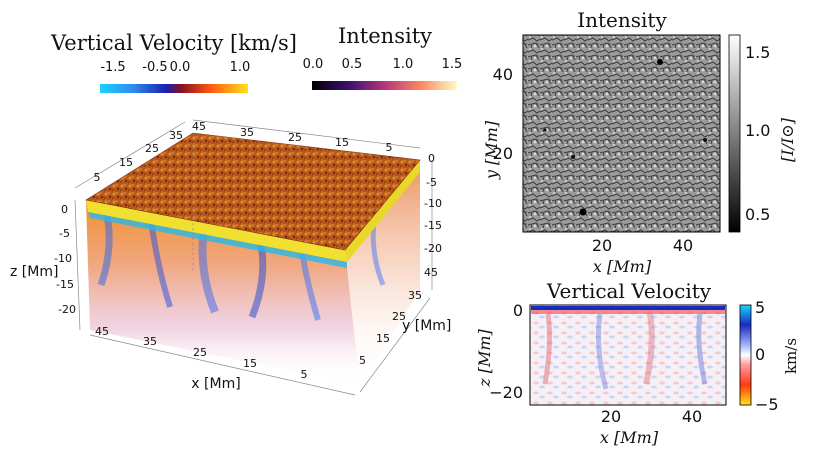 The height and width of the screenshot is (467, 830). What do you see at coordinates (240, 67) in the screenshot?
I see `velocity-tick: 1.0` at bounding box center [240, 67].